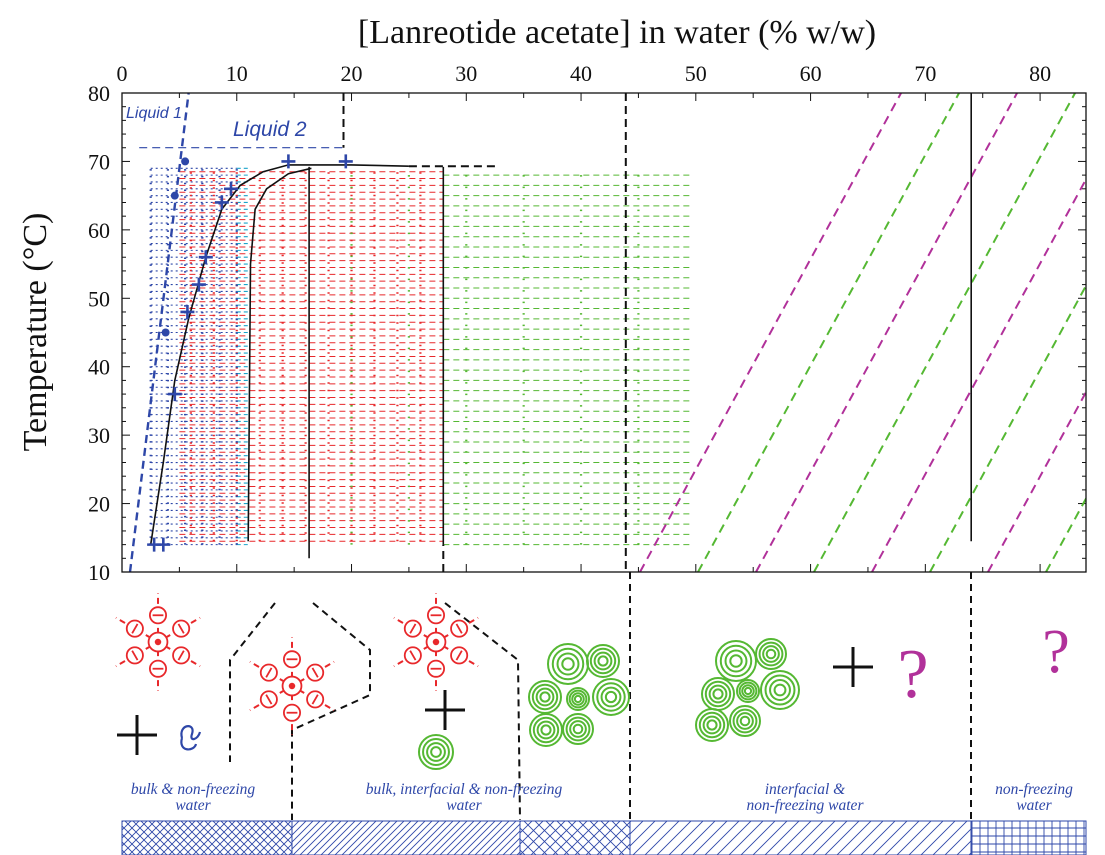 This screenshot has width=1105, height=855. Describe the element at coordinates (99, 93) in the screenshot. I see `y-tick-label: 80` at that location.